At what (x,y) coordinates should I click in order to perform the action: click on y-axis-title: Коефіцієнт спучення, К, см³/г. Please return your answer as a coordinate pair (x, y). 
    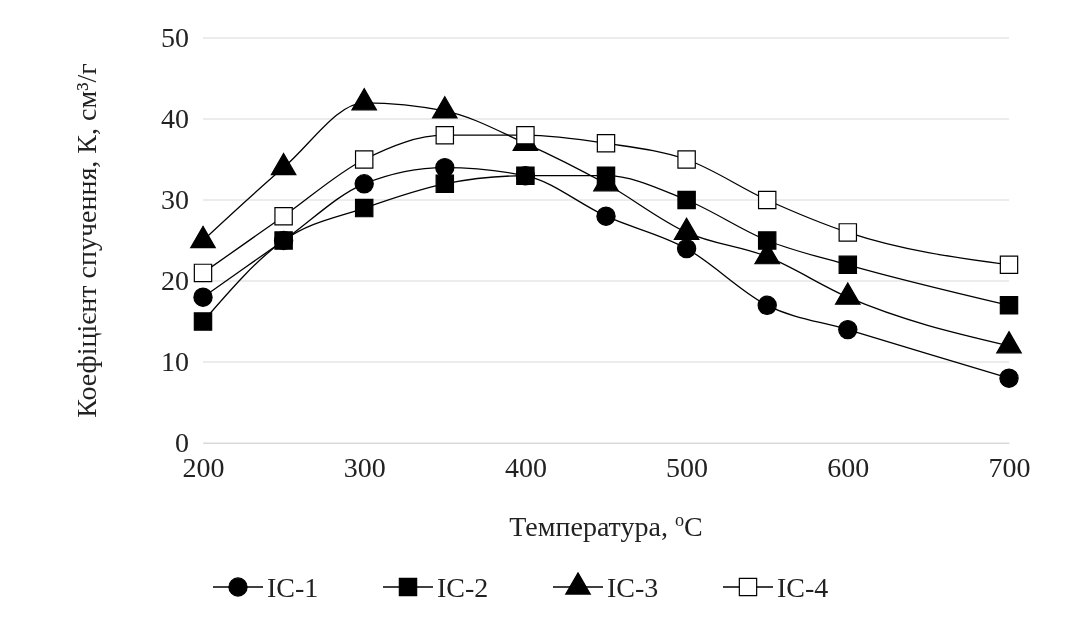
    Looking at the image, I should click on (86, 240).